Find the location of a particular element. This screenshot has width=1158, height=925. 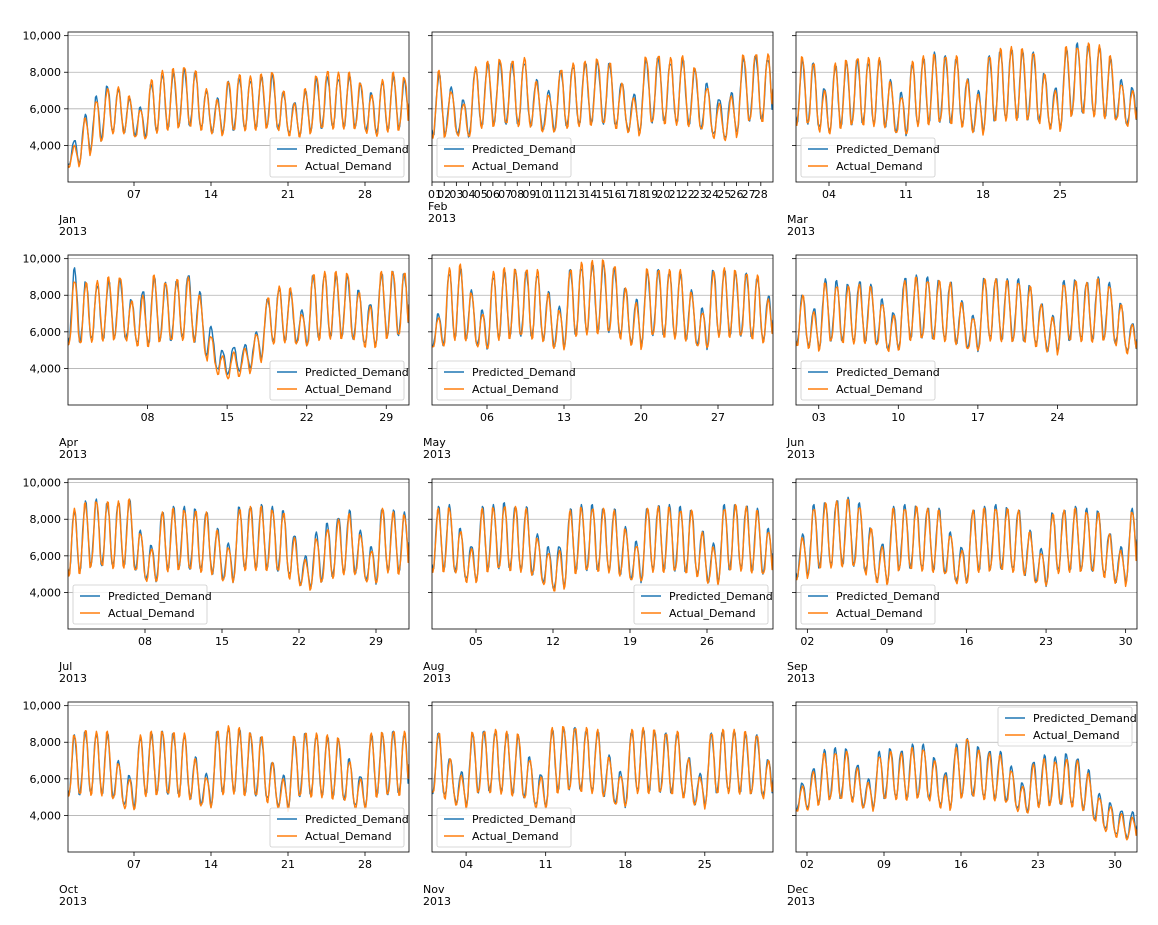

x-tick-label: 10 is located at coordinates (542, 194).